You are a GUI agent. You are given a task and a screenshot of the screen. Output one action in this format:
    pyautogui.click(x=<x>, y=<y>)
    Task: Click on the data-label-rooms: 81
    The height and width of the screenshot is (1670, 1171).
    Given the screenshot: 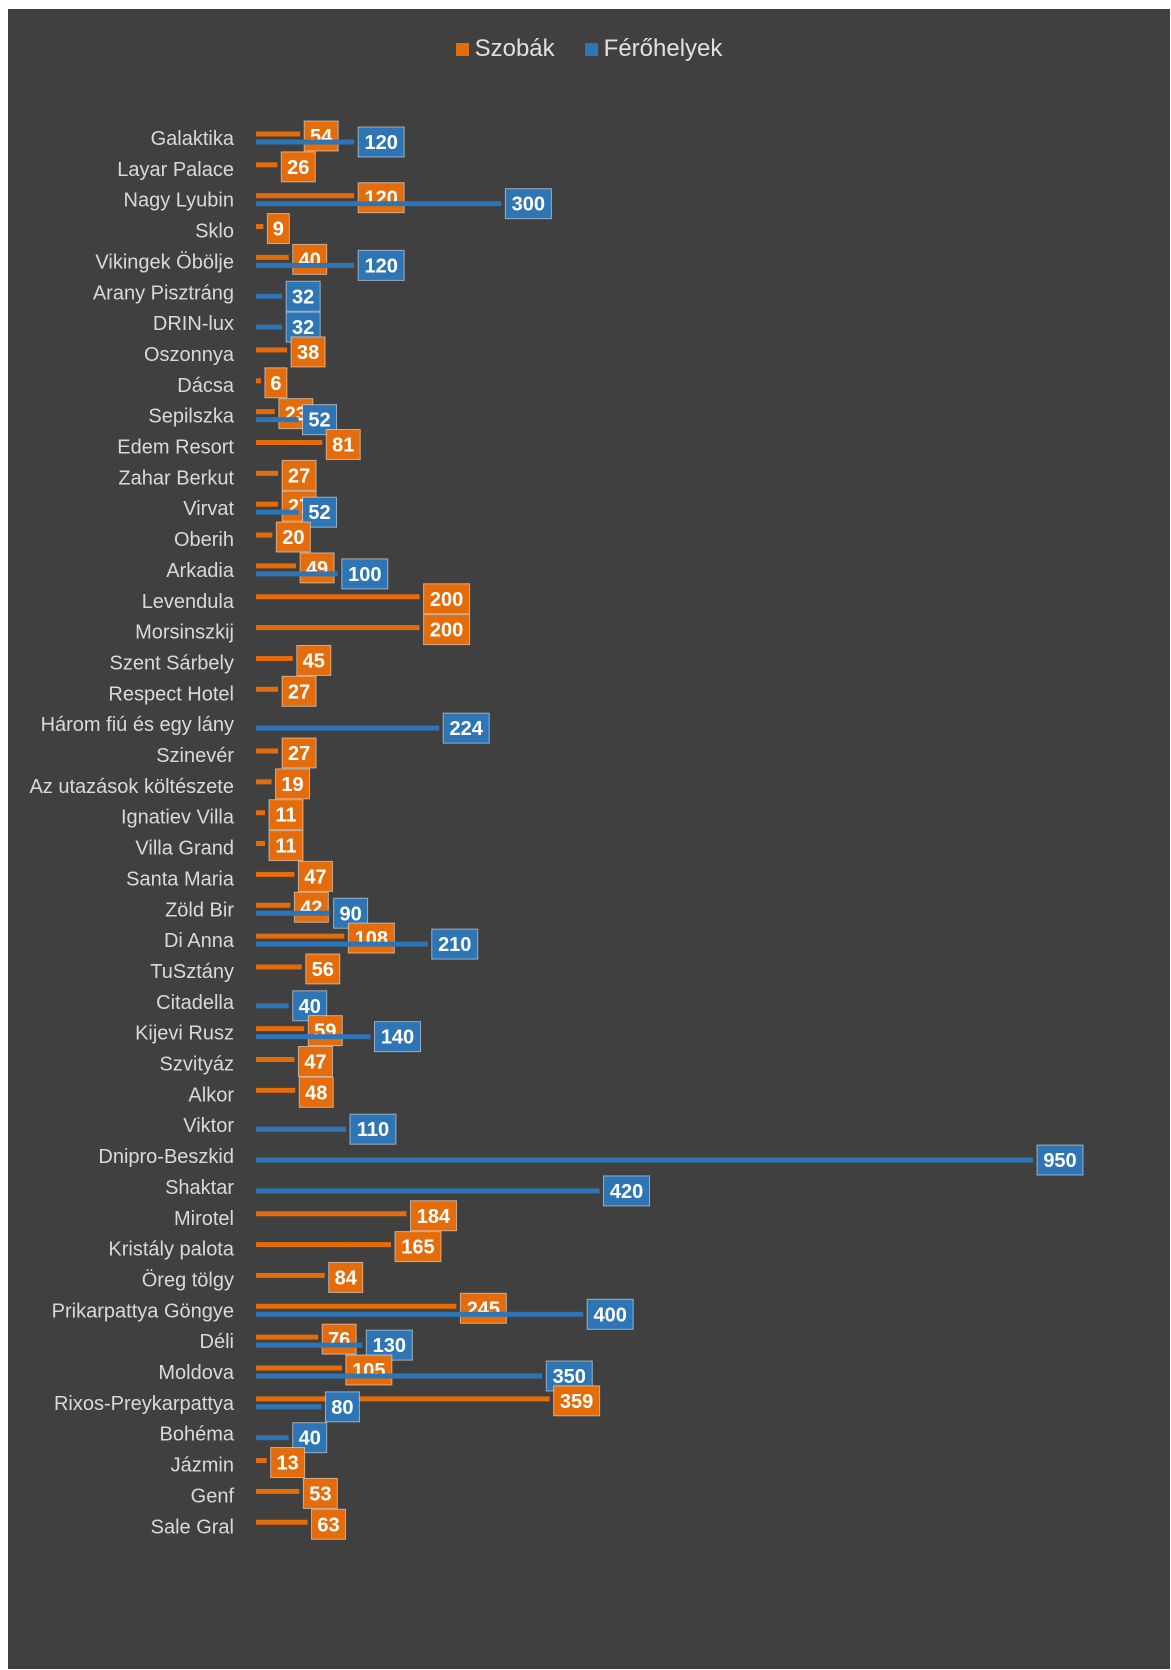 What is the action you would take?
    pyautogui.click(x=343, y=446)
    